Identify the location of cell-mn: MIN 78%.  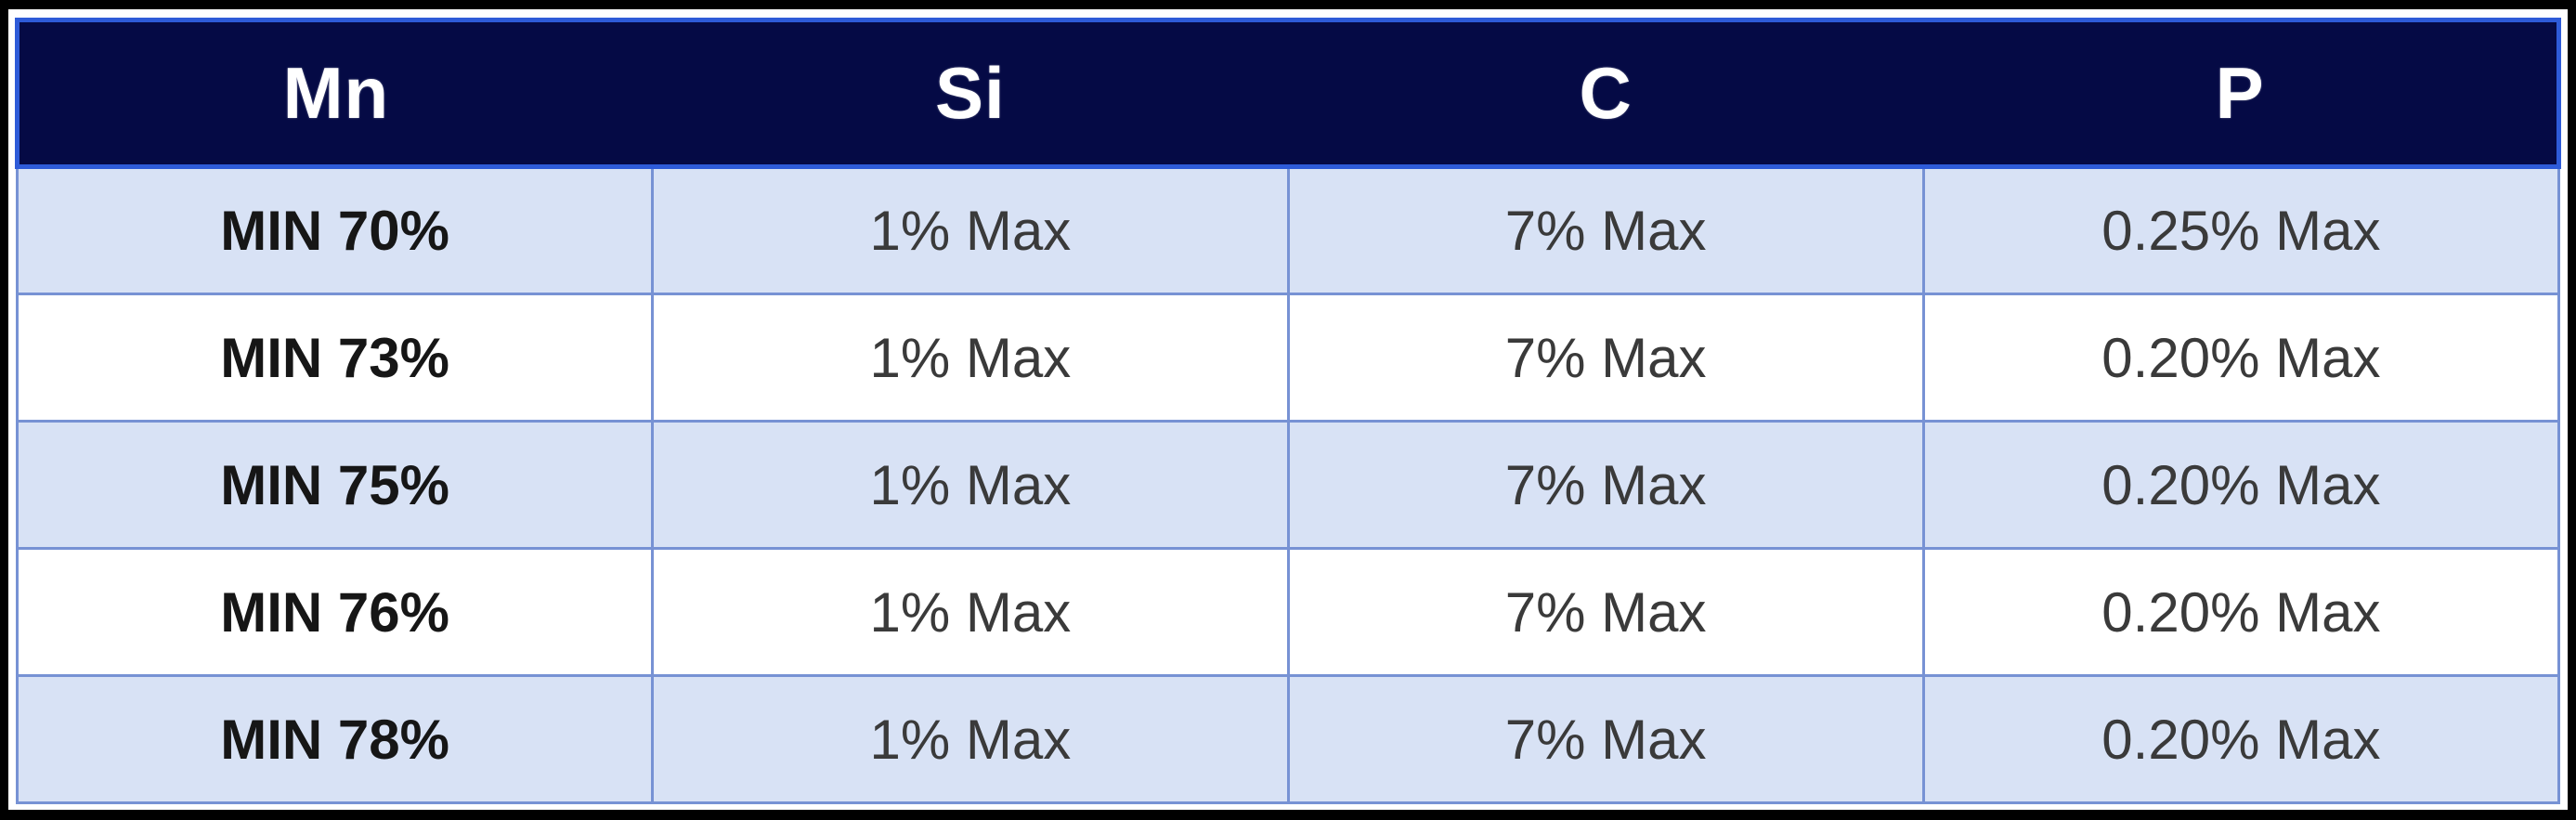
(335, 739).